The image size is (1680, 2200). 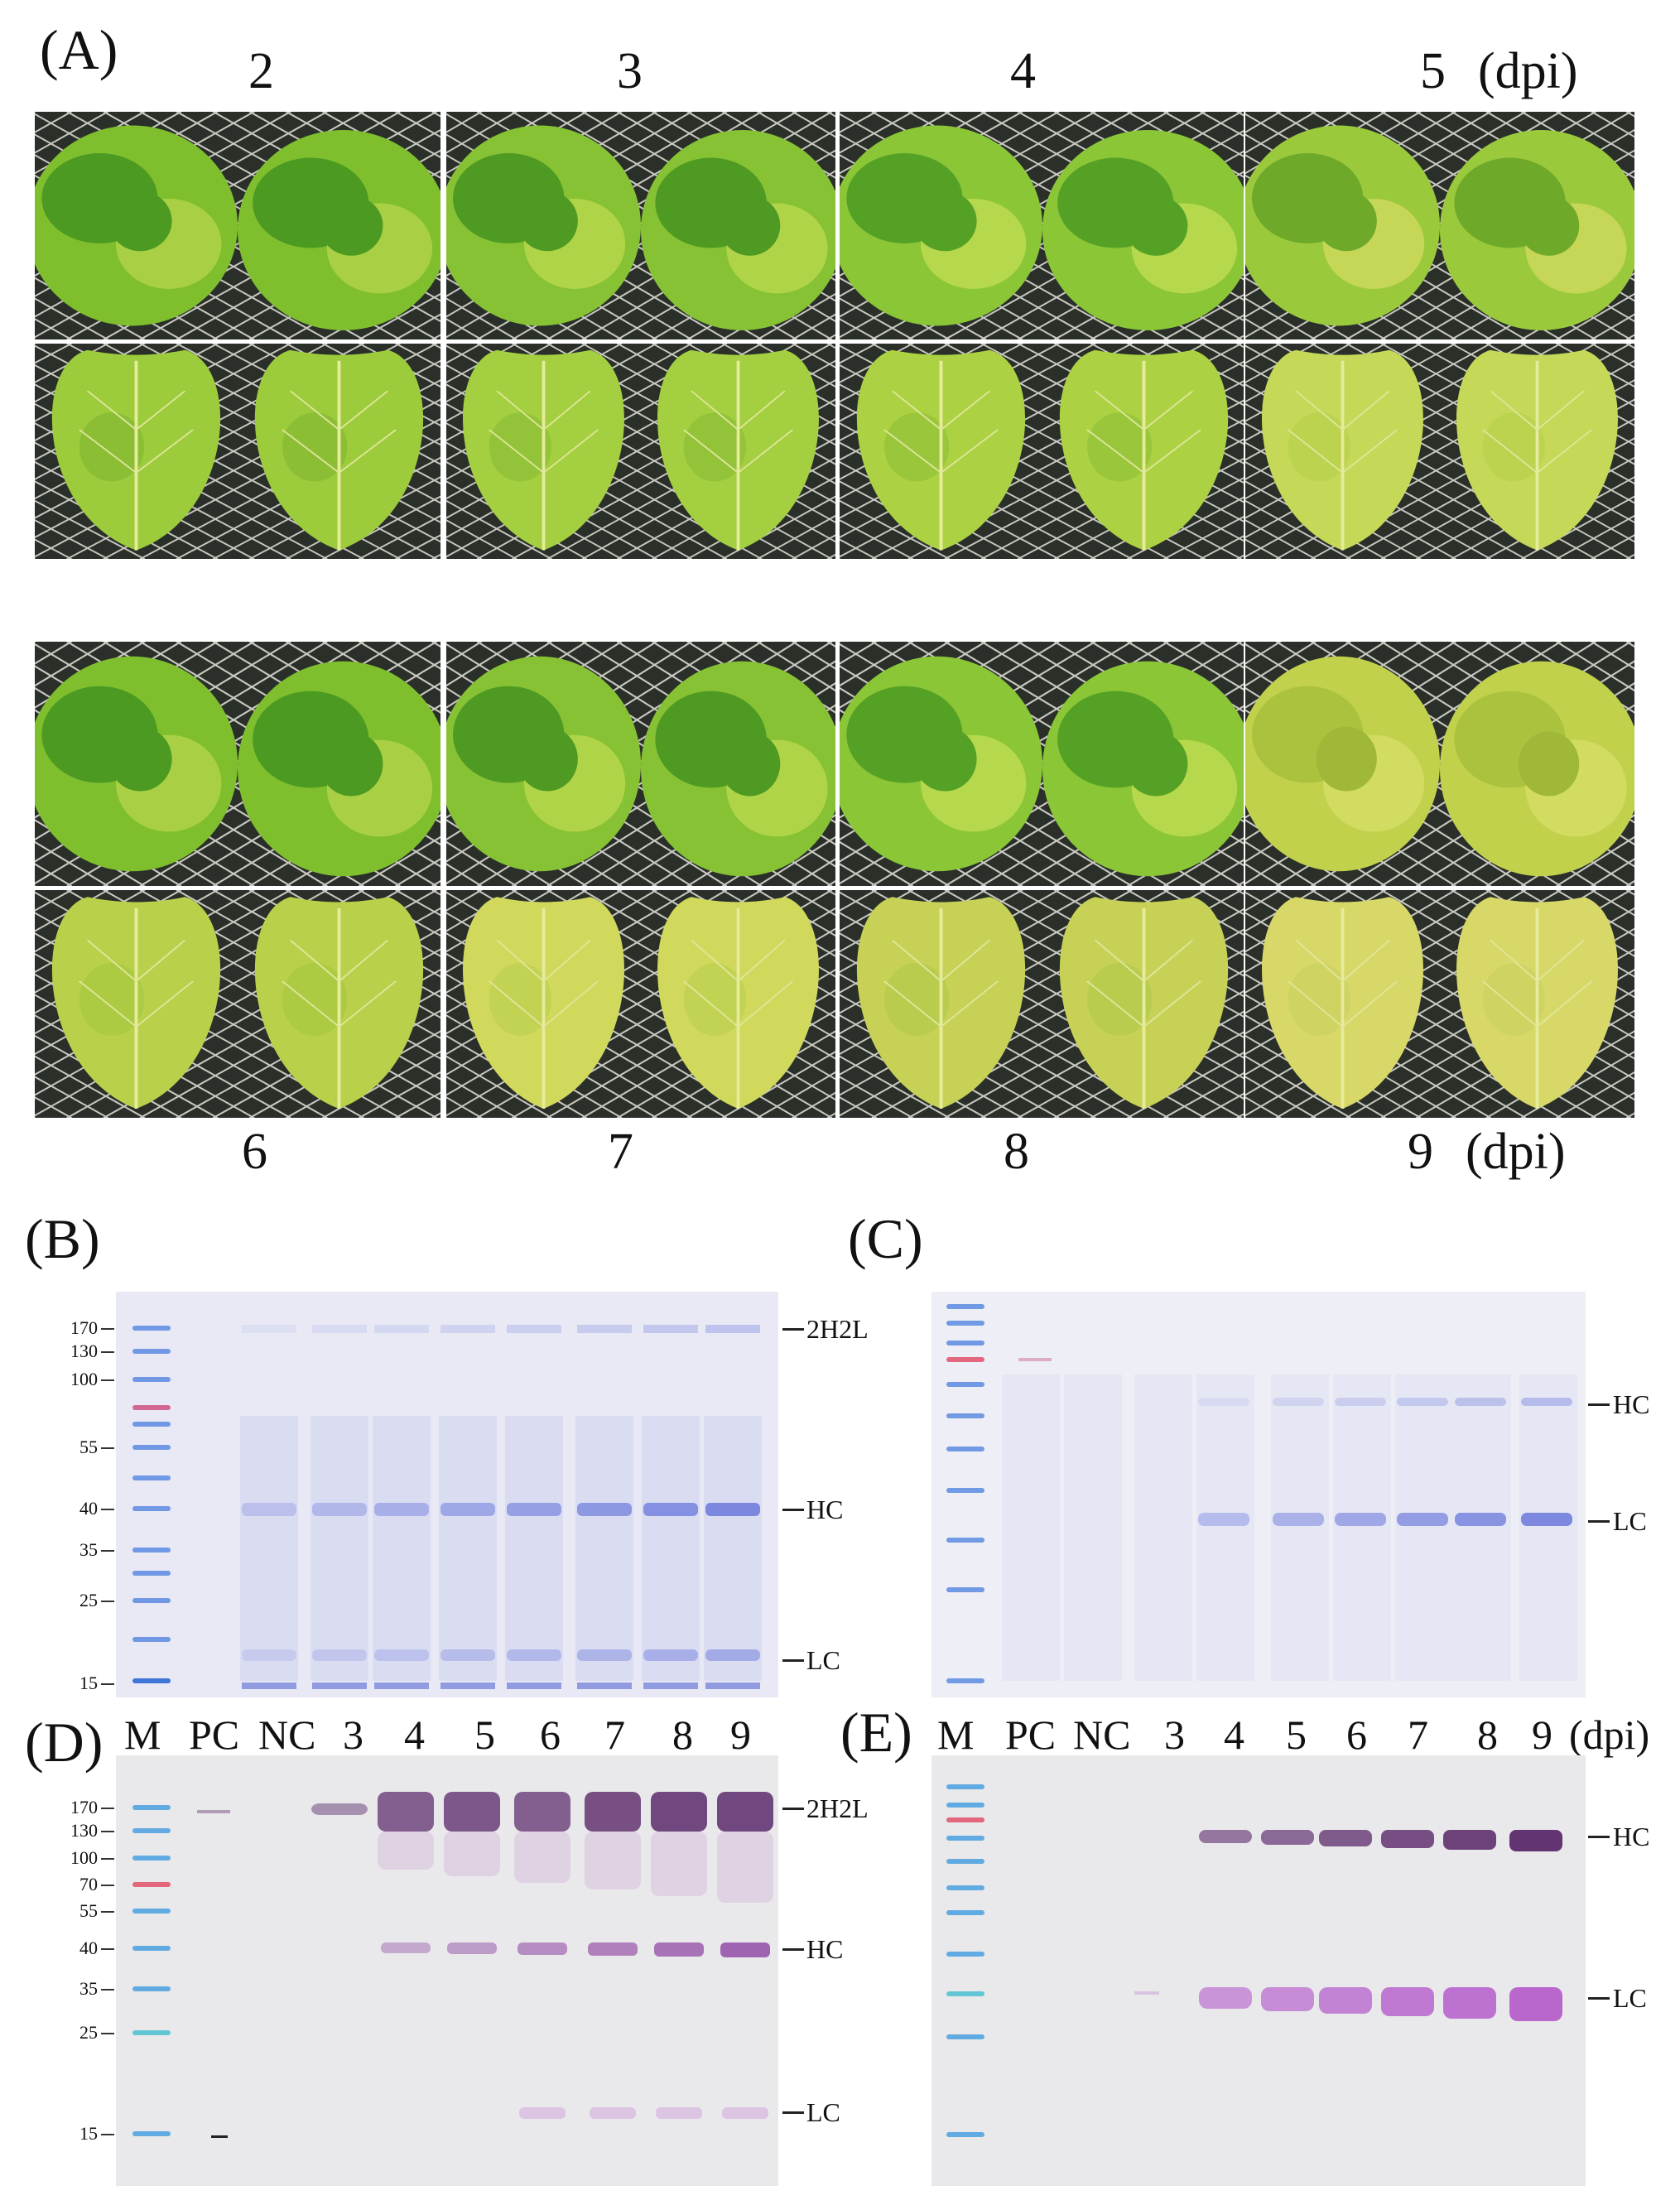 I want to click on band-label-b-2h2l: 2H2L, so click(x=837, y=1329).